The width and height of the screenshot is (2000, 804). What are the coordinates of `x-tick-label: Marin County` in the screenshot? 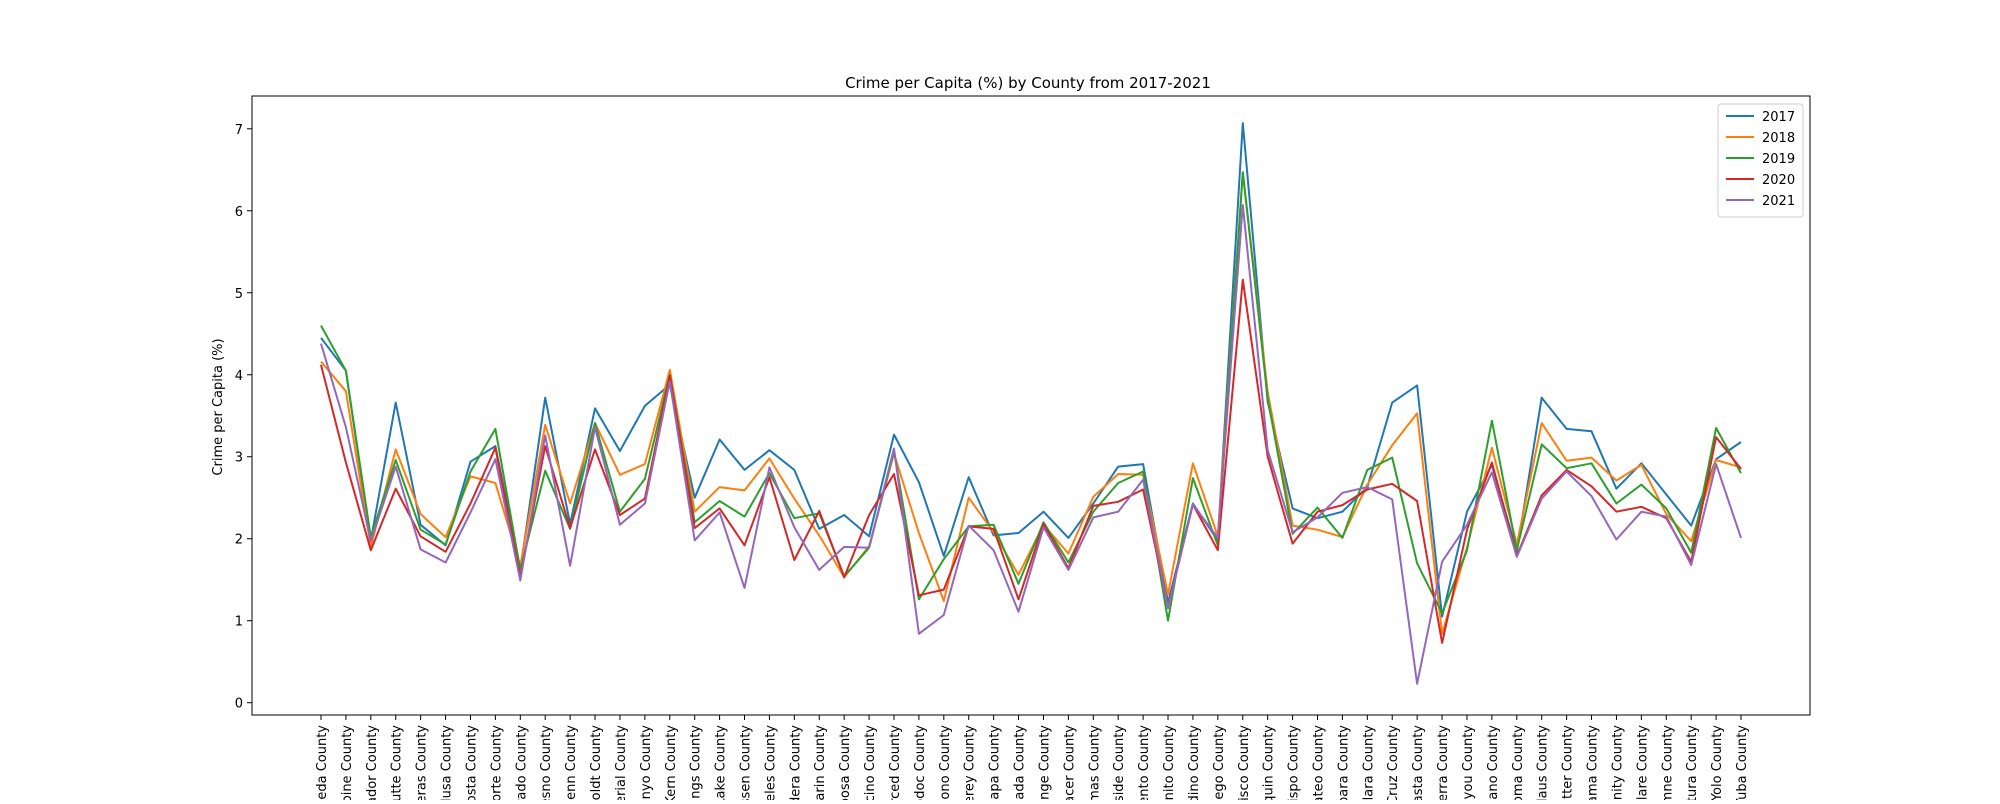 It's located at (820, 762).